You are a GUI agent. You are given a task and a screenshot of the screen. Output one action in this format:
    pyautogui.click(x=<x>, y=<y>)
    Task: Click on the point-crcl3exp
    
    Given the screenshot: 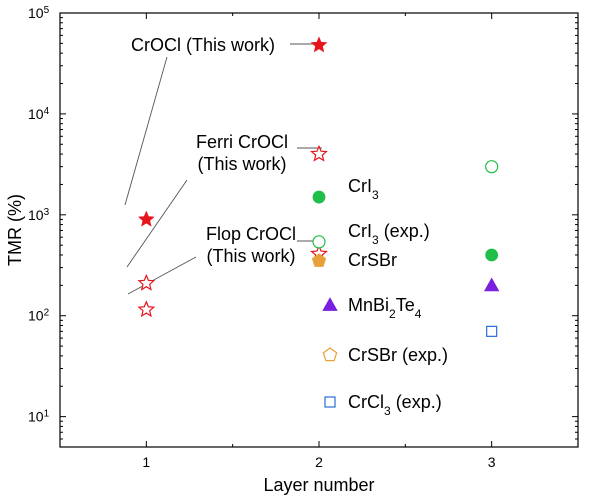 What is the action you would take?
    pyautogui.click(x=492, y=331)
    